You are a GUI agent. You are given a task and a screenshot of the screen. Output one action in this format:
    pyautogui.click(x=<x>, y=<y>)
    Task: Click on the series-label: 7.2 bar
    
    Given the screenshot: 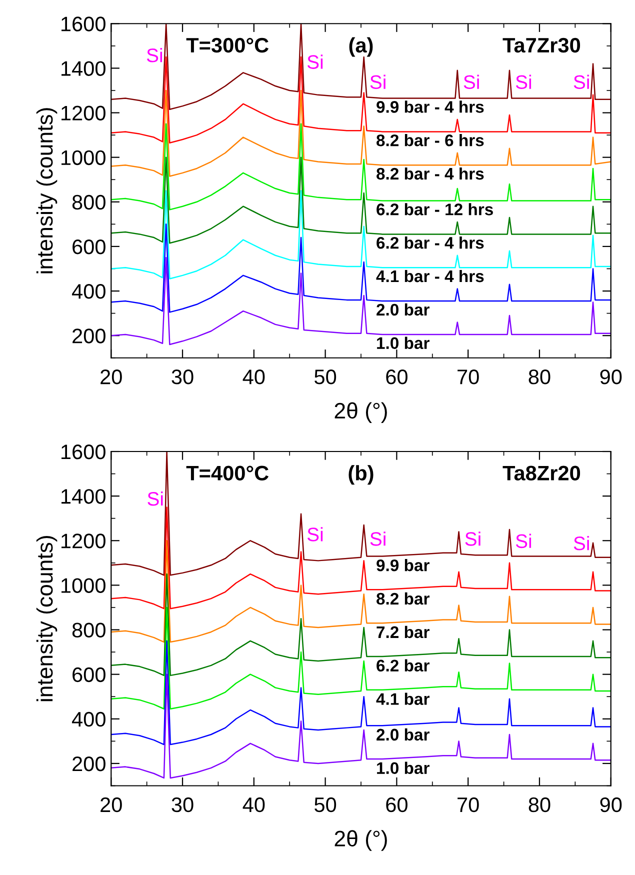 What is the action you would take?
    pyautogui.click(x=403, y=632)
    